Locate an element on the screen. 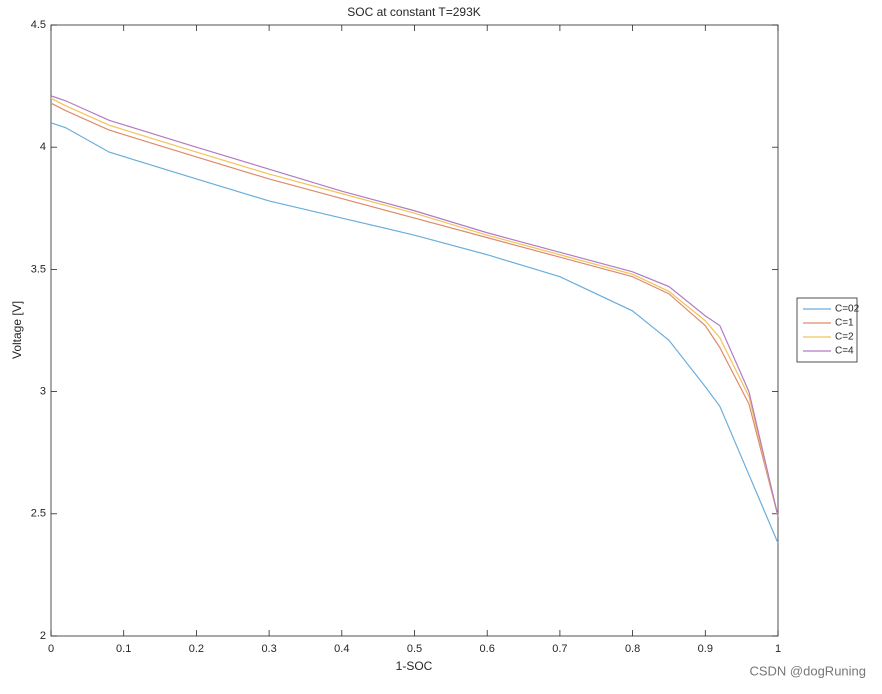  legend-label: C=02 is located at coordinates (847, 309).